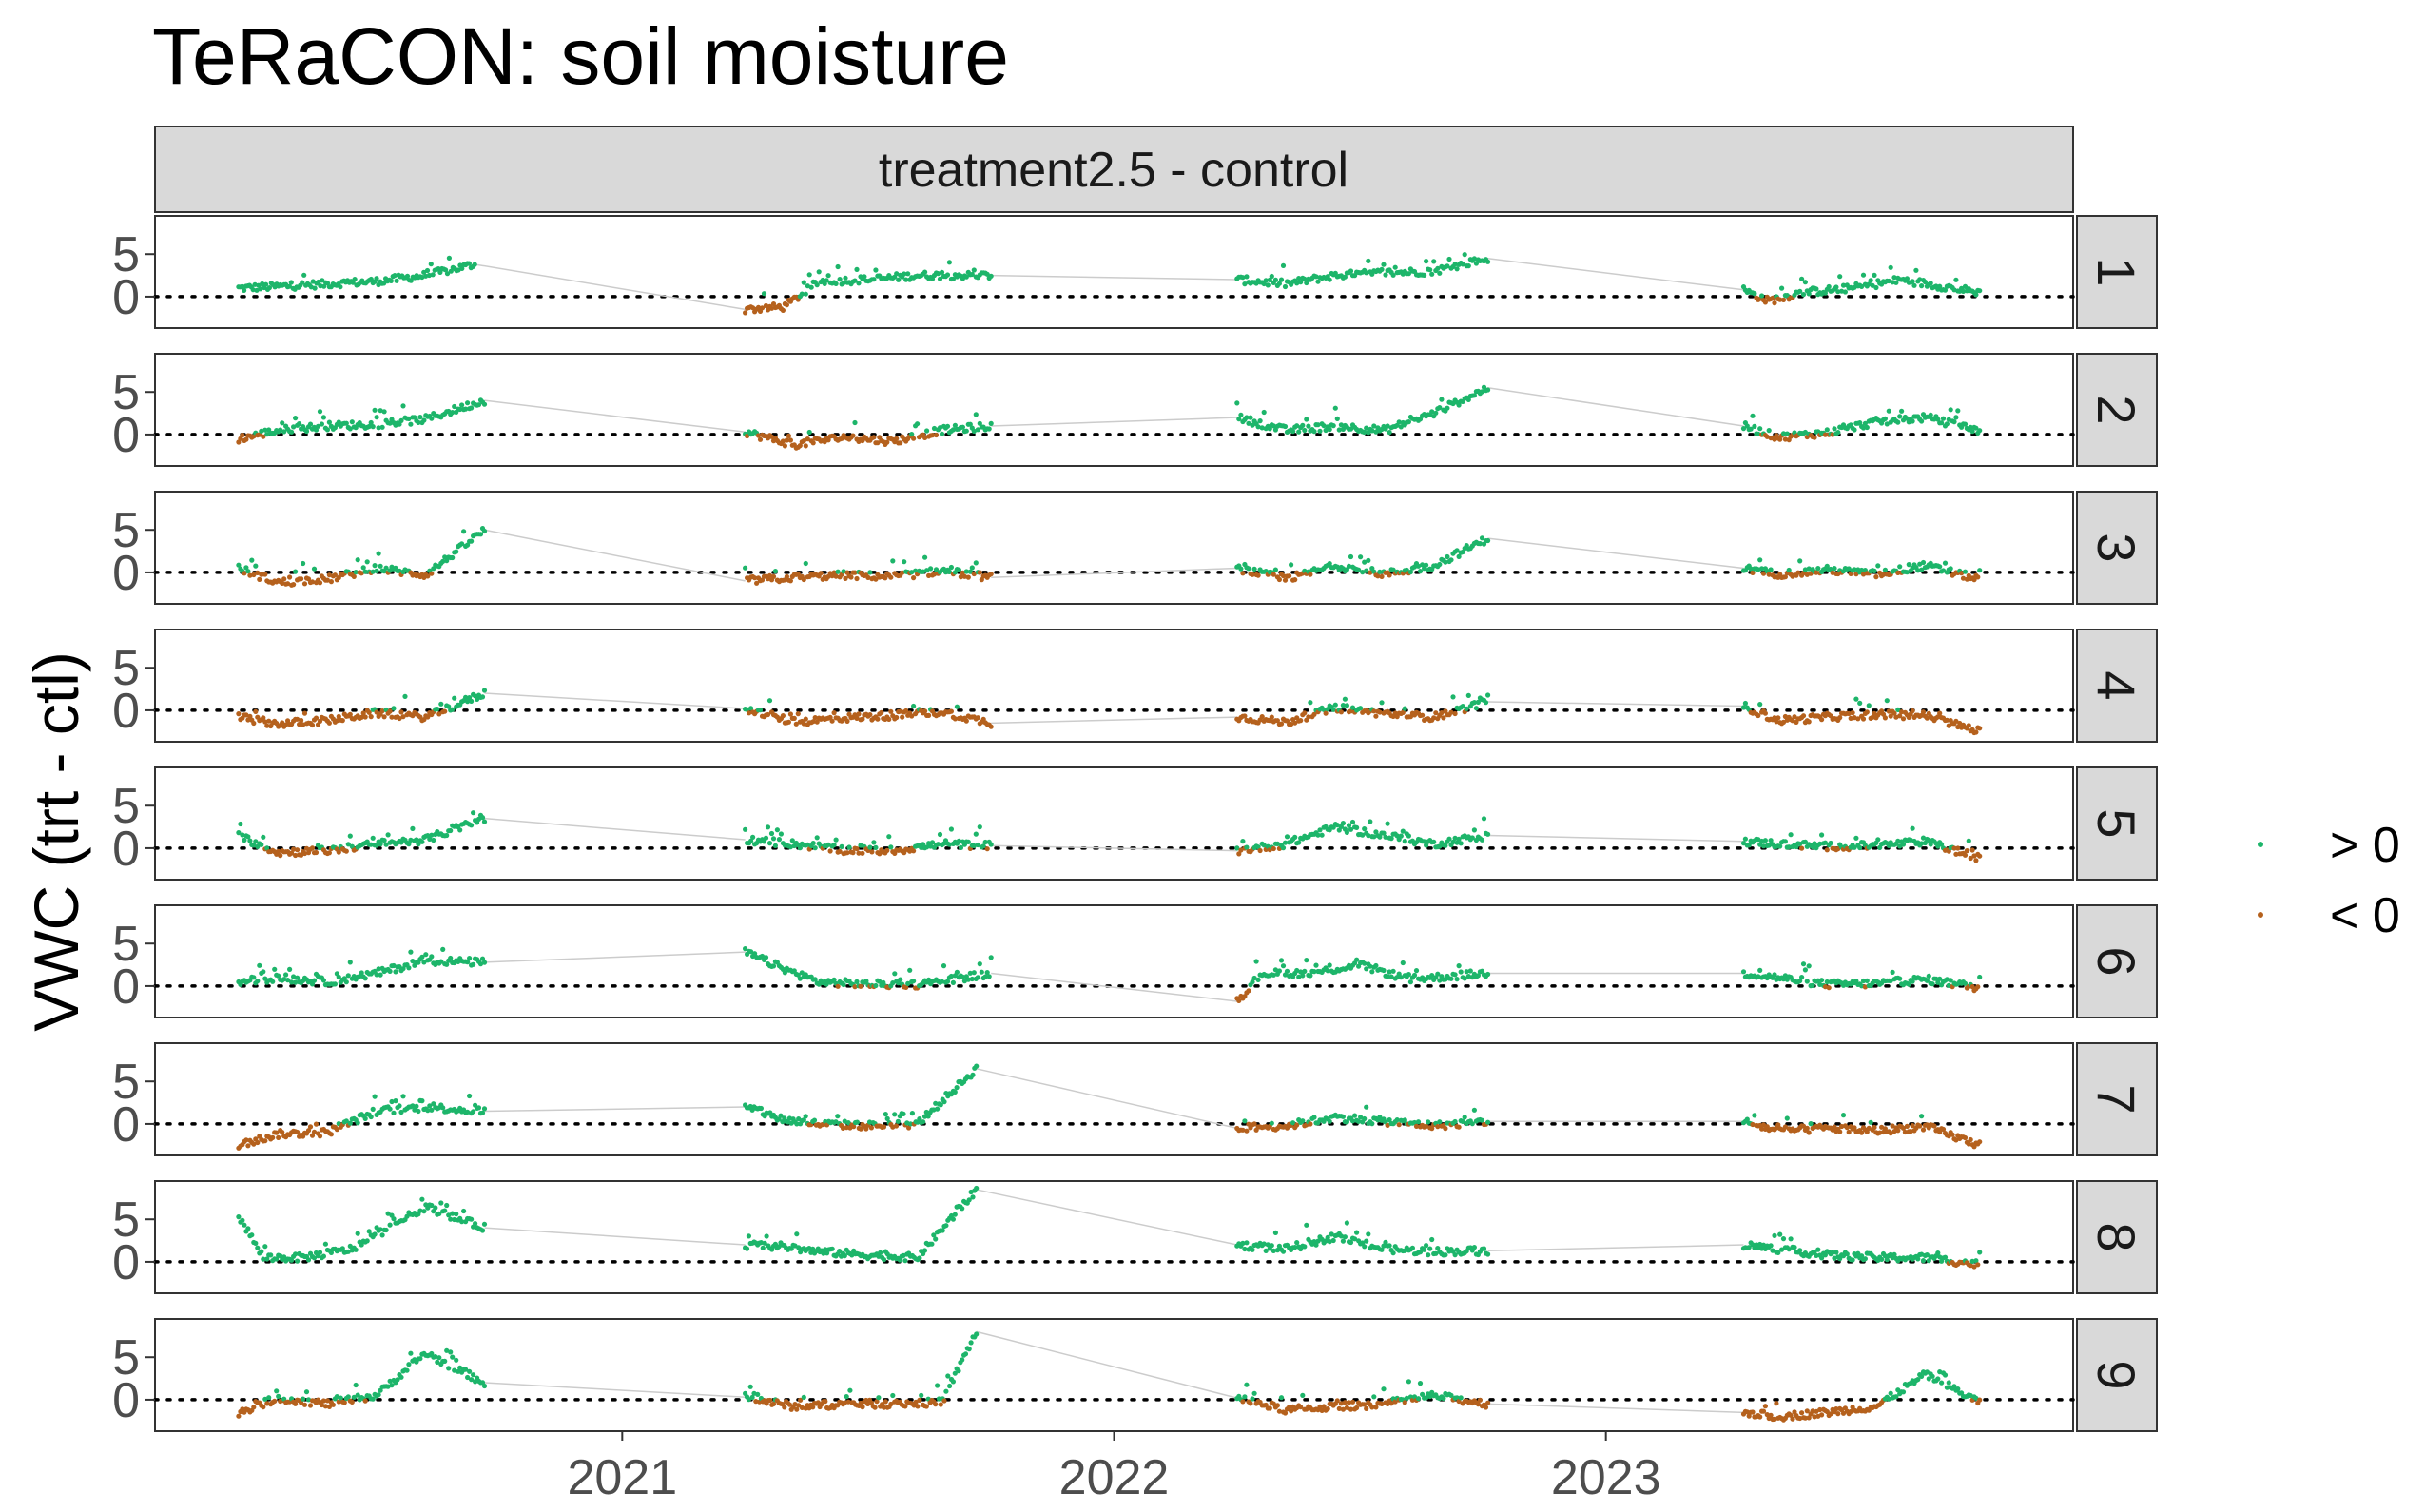 The image size is (2425, 1512). What do you see at coordinates (126, 393) in the screenshot?
I see `y-tick-label: 5` at bounding box center [126, 393].